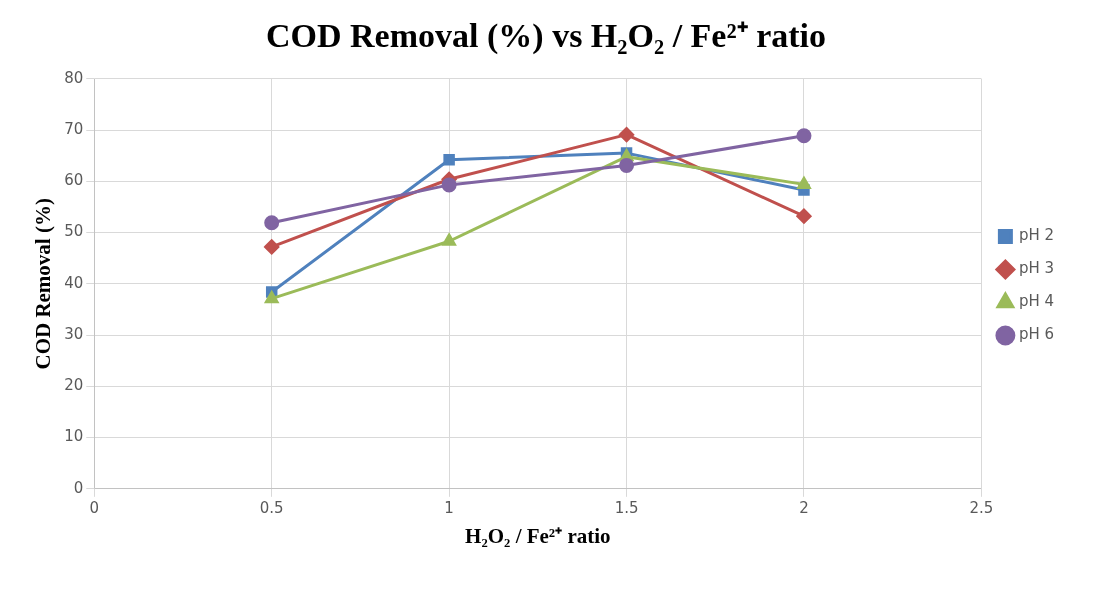 The width and height of the screenshot is (1094, 604). What do you see at coordinates (1036, 268) in the screenshot?
I see `legend-label: pH 3` at bounding box center [1036, 268].